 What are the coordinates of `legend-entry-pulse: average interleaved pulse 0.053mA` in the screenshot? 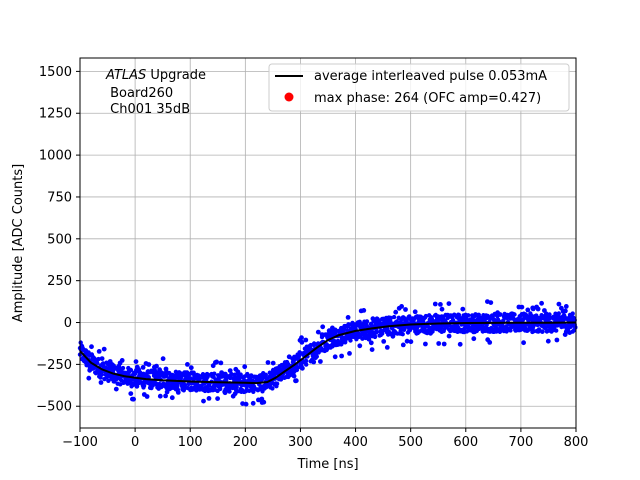 It's located at (430, 76).